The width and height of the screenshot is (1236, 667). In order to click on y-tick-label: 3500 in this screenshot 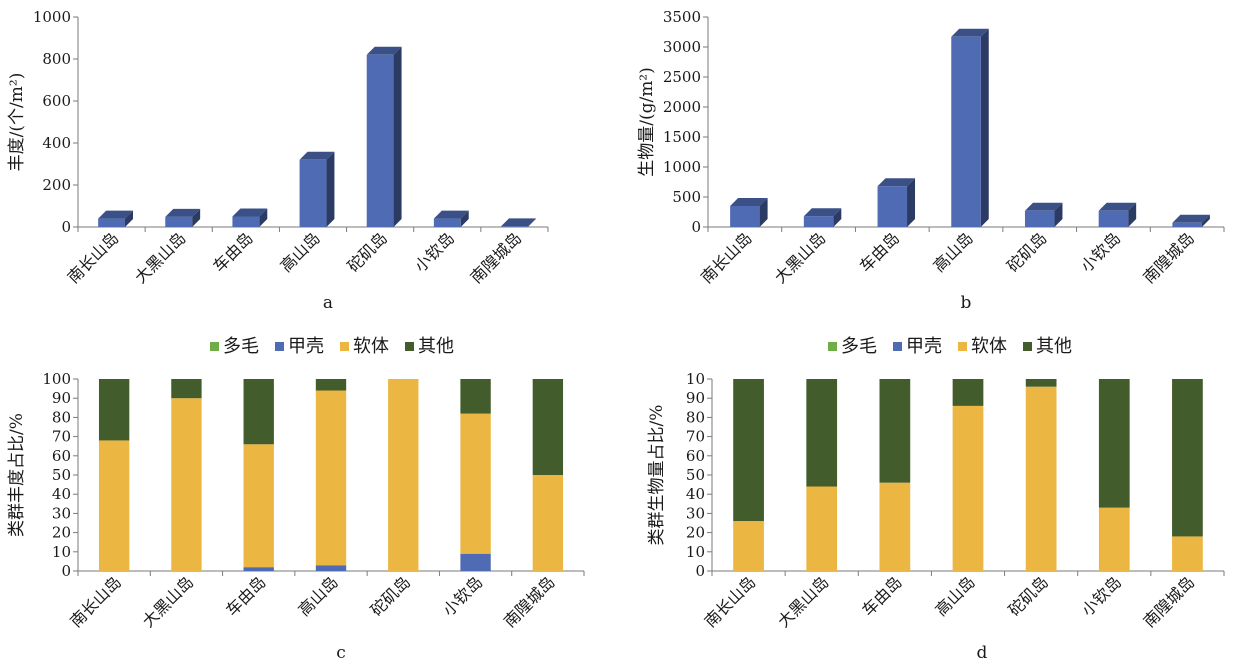, I will do `click(682, 17)`.